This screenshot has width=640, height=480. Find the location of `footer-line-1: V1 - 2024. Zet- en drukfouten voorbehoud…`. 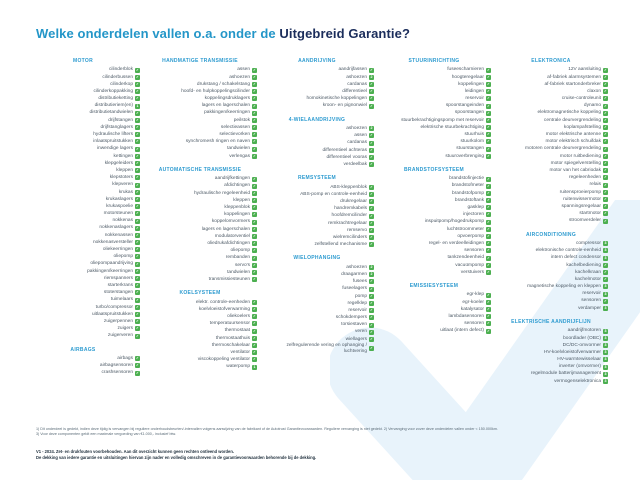

footer-line-1: V1 - 2024. Zet- en drukfouten voorbehoud… is located at coordinates (135, 451).